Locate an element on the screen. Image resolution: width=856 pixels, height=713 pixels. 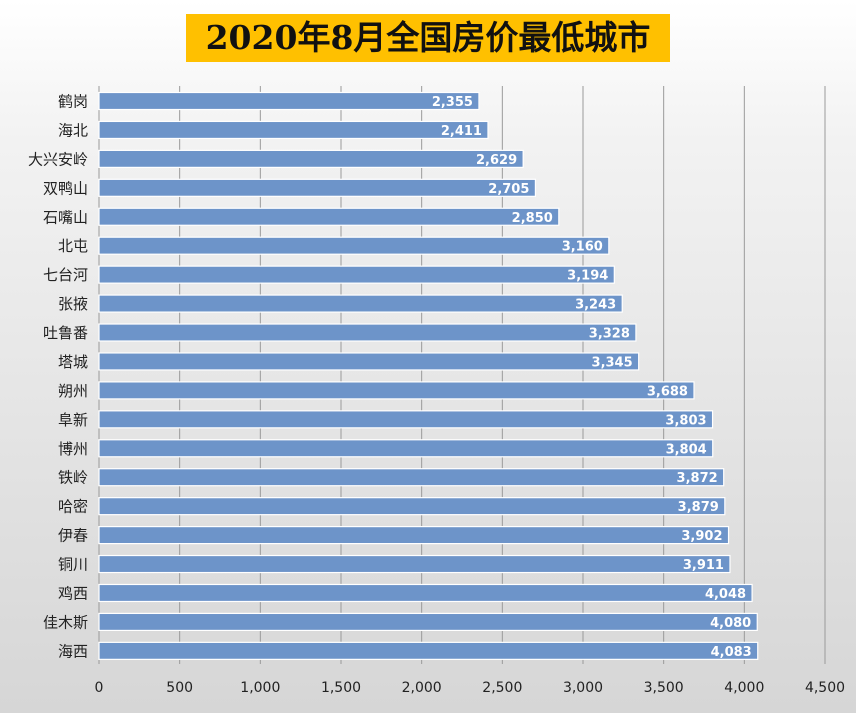
data-label: 3,328 is located at coordinates (609, 334).